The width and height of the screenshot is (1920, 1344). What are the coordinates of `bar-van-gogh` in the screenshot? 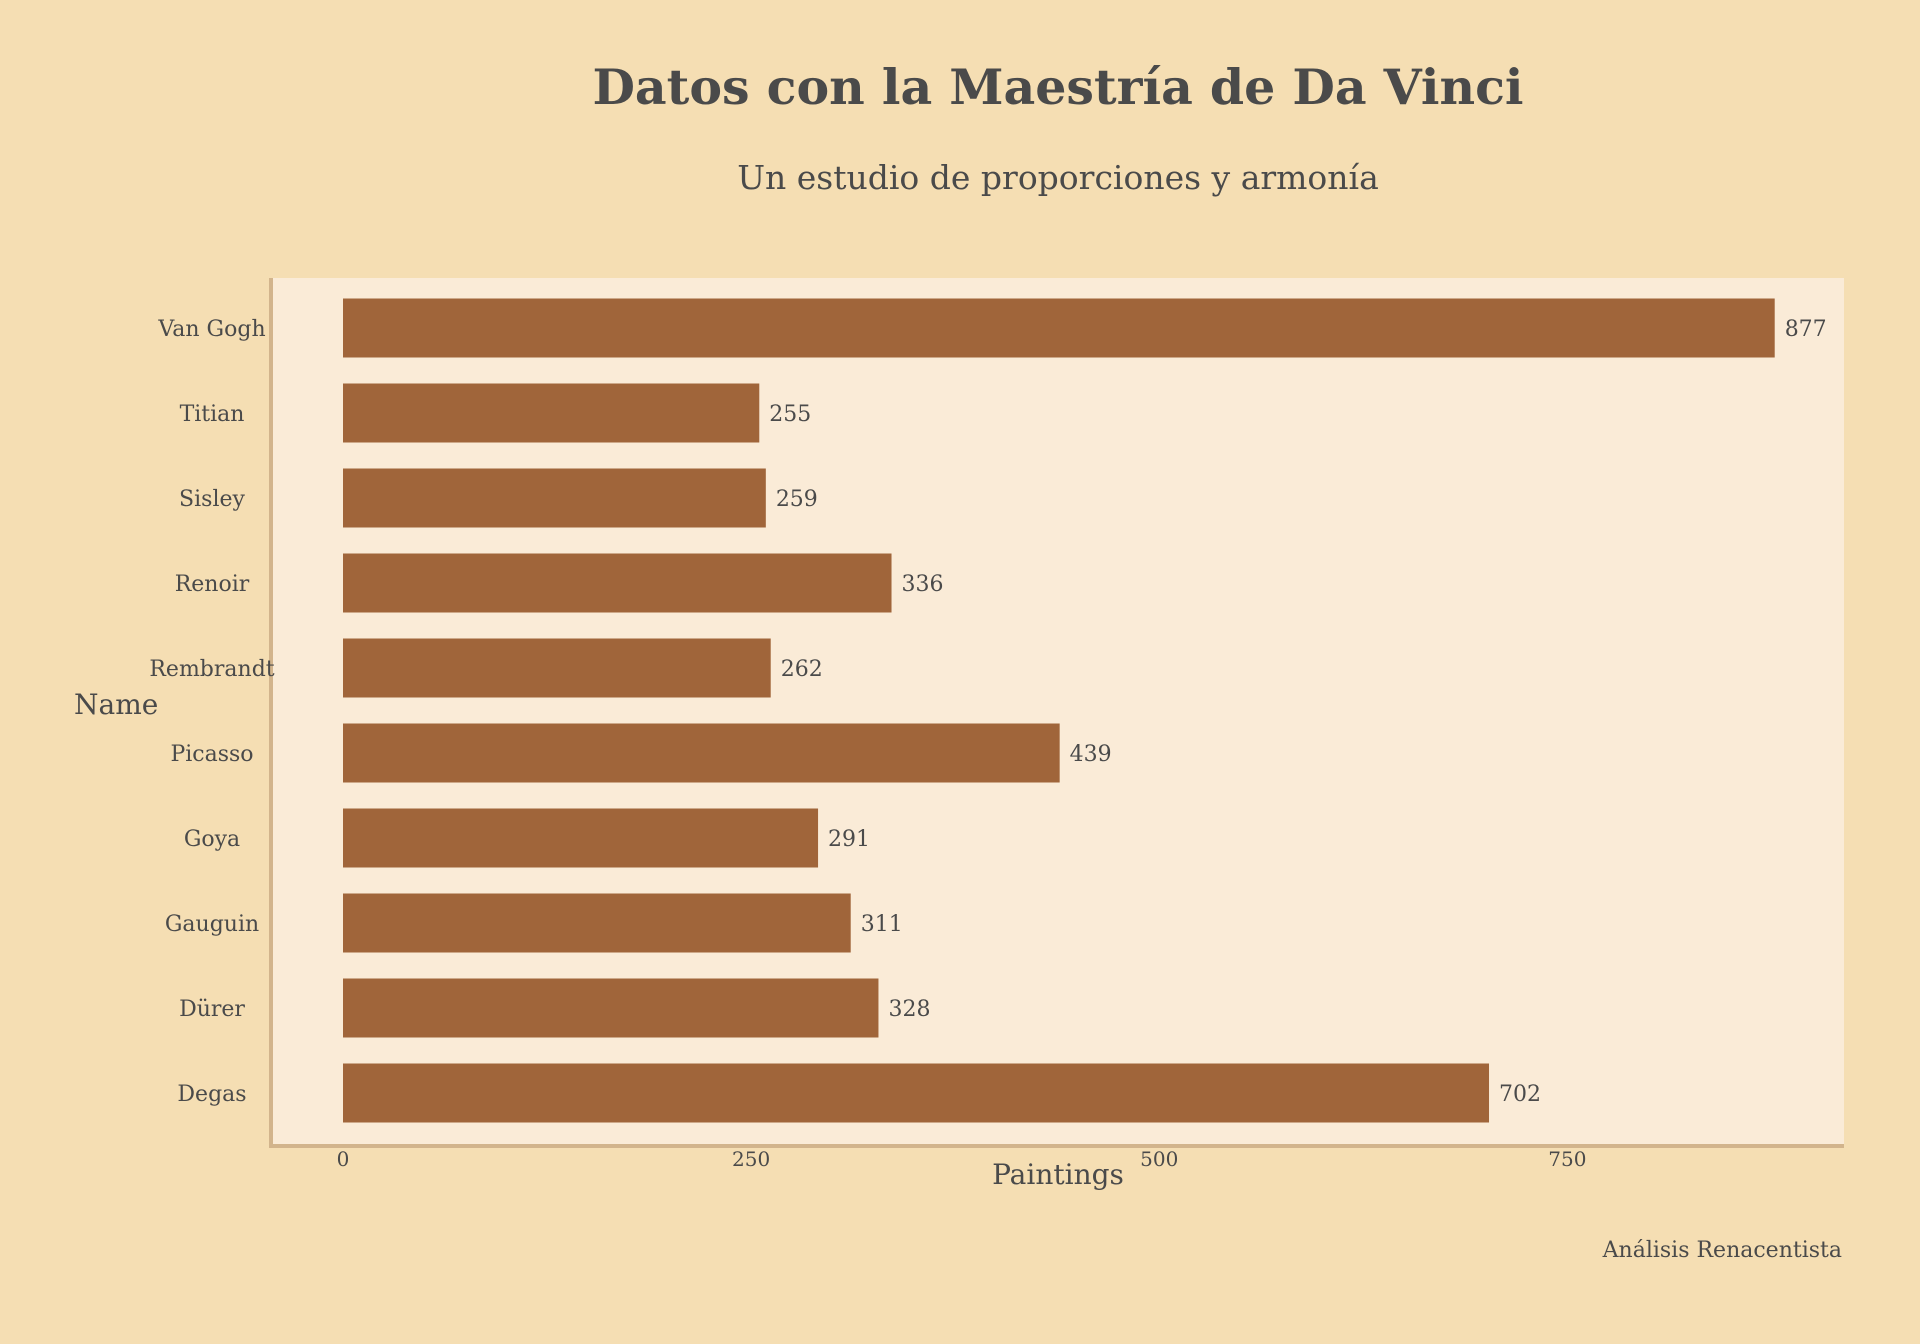 It's located at (1059, 328).